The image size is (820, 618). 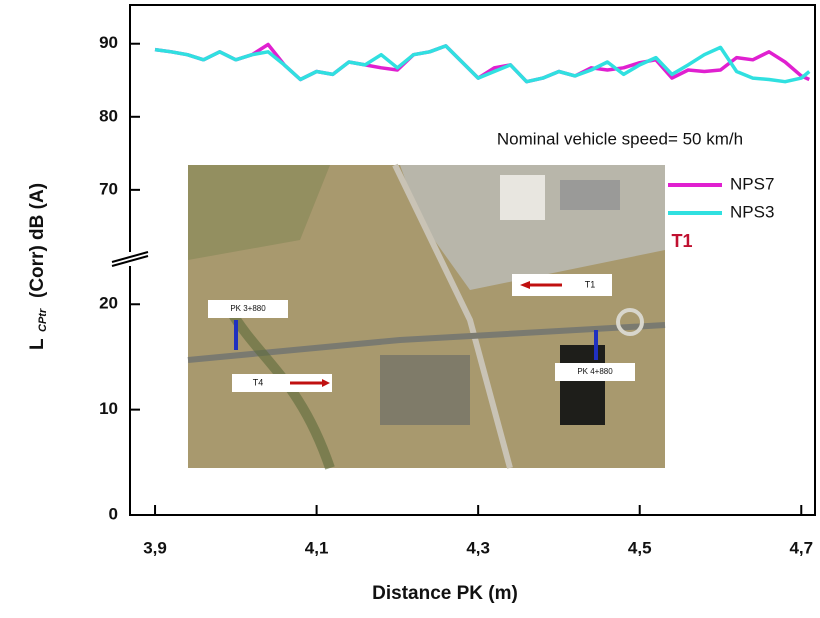 I want to click on y-tick-label: 90, so click(x=108, y=42).